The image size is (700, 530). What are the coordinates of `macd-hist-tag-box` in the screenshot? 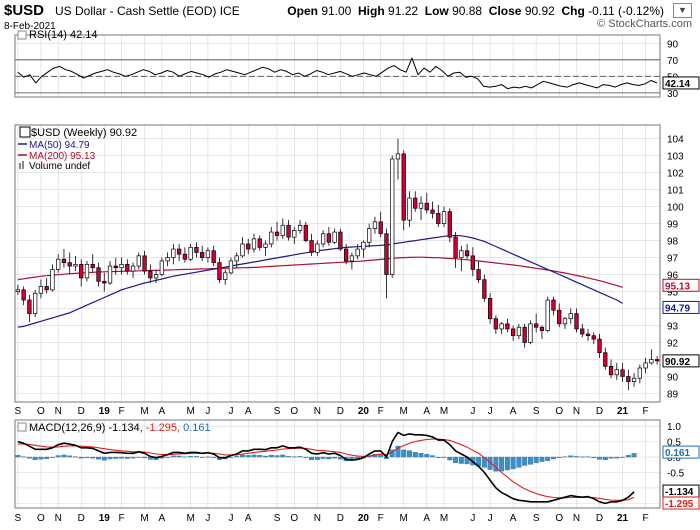 It's located at (681, 452).